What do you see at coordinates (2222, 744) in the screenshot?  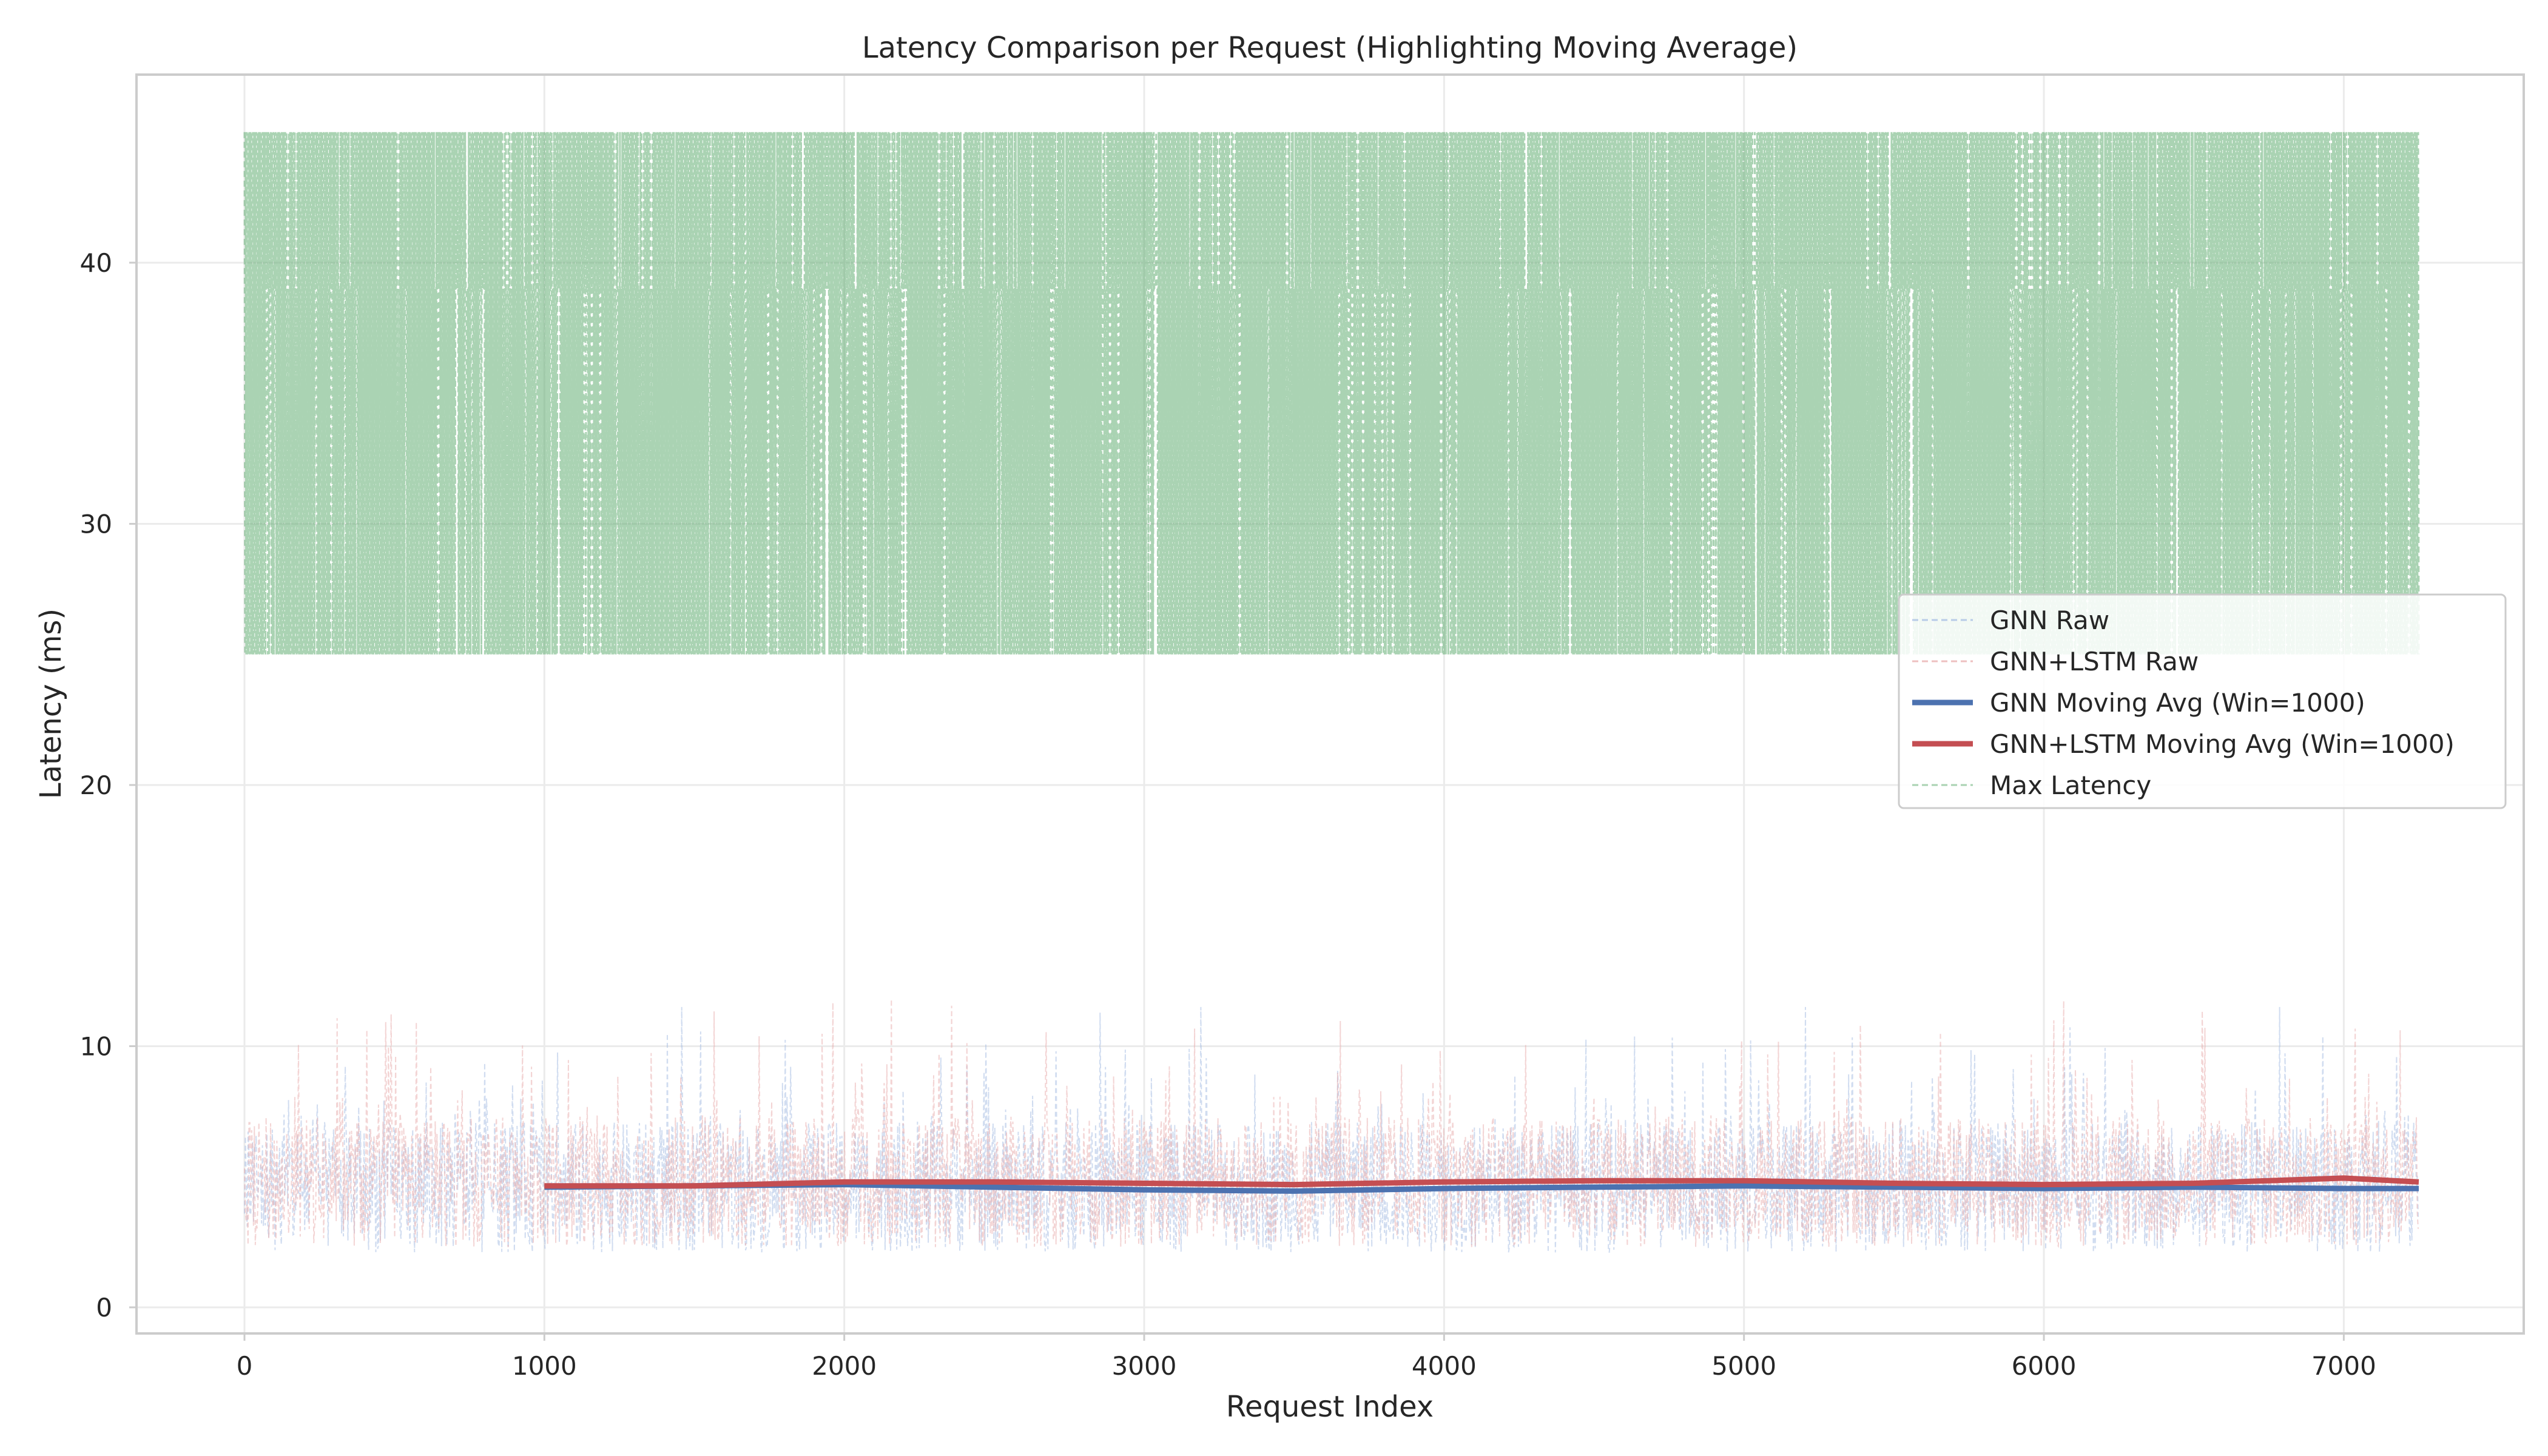 I see `legend-label: GNN+LSTM Moving Avg (Win=1000)` at bounding box center [2222, 744].